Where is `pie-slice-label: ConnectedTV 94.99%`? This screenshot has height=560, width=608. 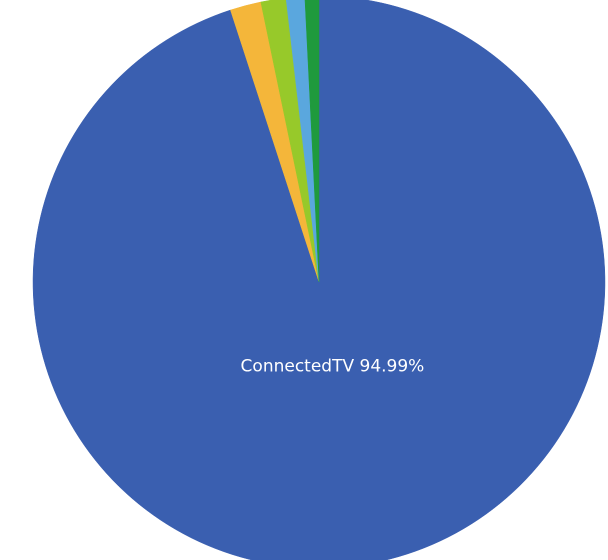
pie-slice-label: ConnectedTV 94.99% is located at coordinates (333, 367).